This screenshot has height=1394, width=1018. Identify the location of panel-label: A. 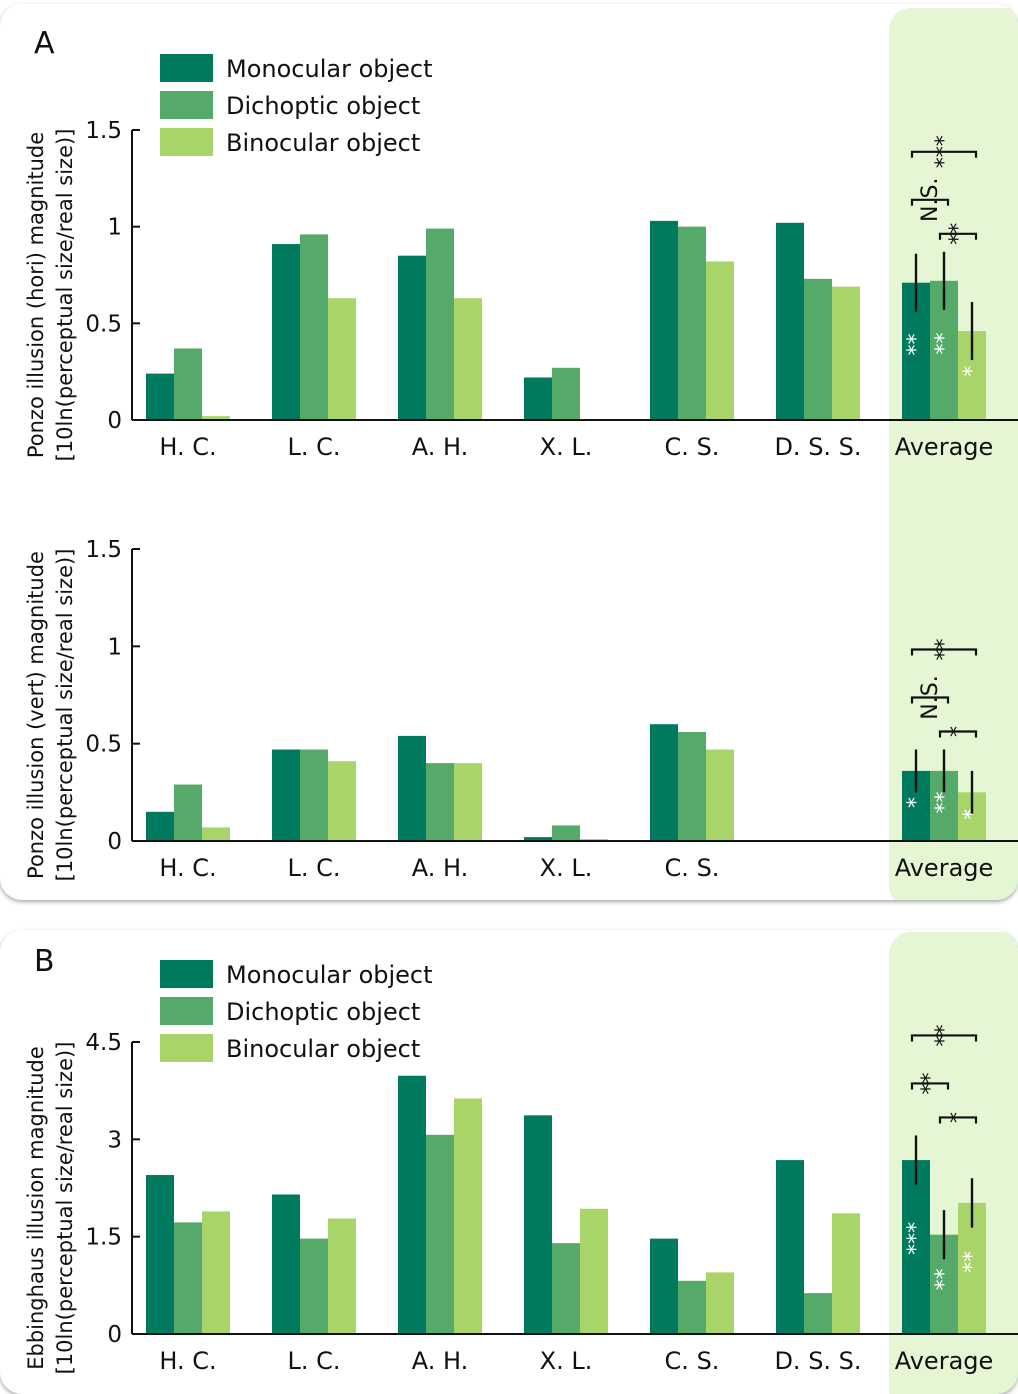
(44, 43).